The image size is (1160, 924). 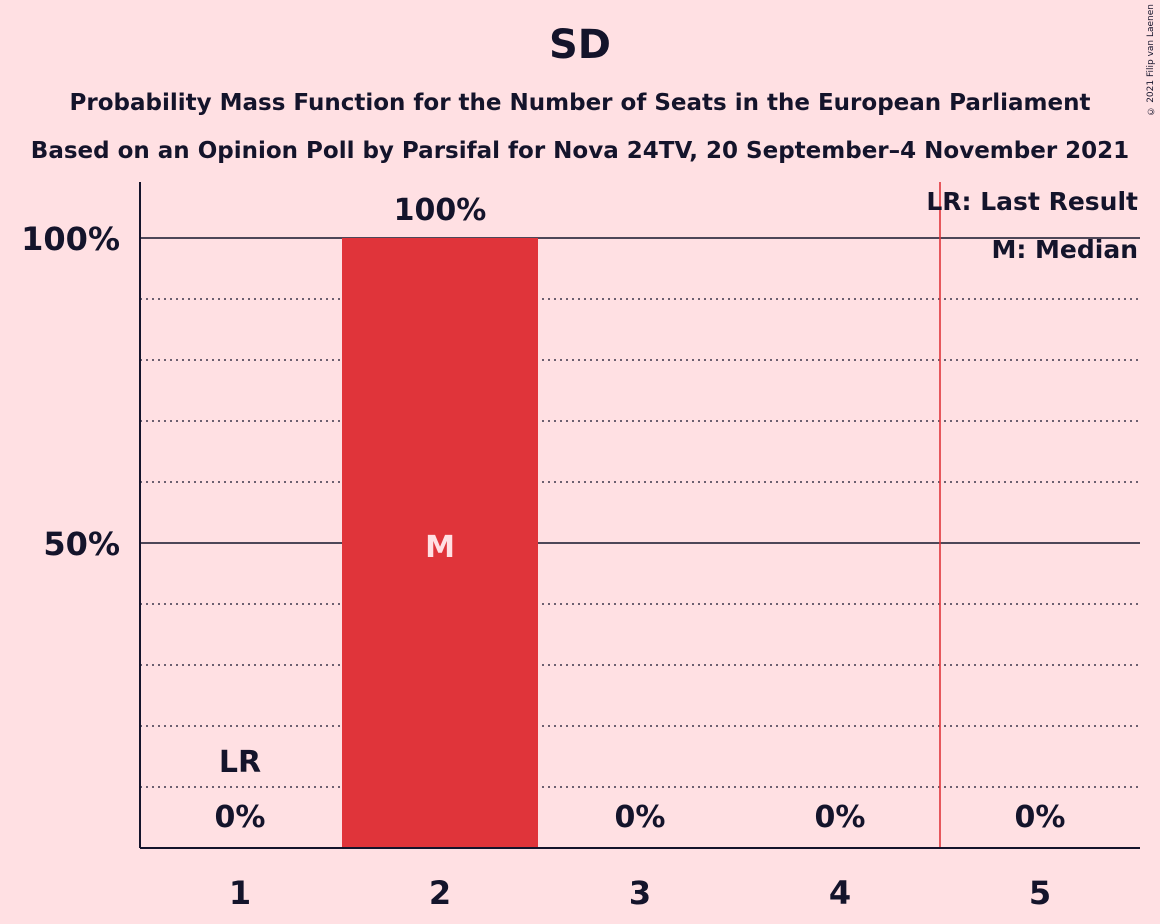 What do you see at coordinates (640, 893) in the screenshot?
I see `x-tick-label: 3` at bounding box center [640, 893].